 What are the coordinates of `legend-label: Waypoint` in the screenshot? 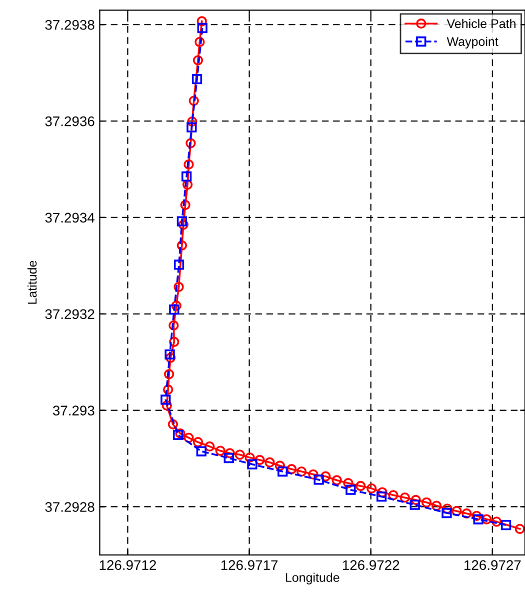 It's located at (472, 42).